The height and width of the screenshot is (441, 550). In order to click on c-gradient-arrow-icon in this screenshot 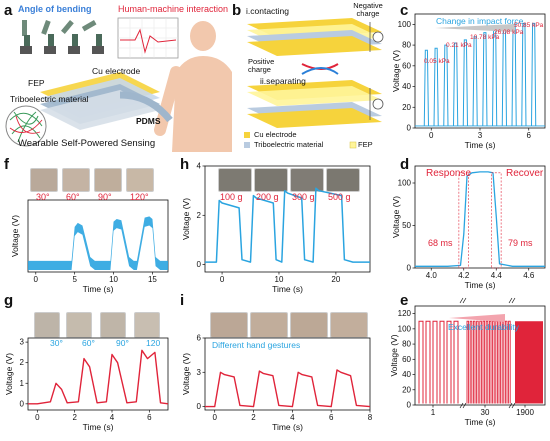, I will do `click(475, 28)`.